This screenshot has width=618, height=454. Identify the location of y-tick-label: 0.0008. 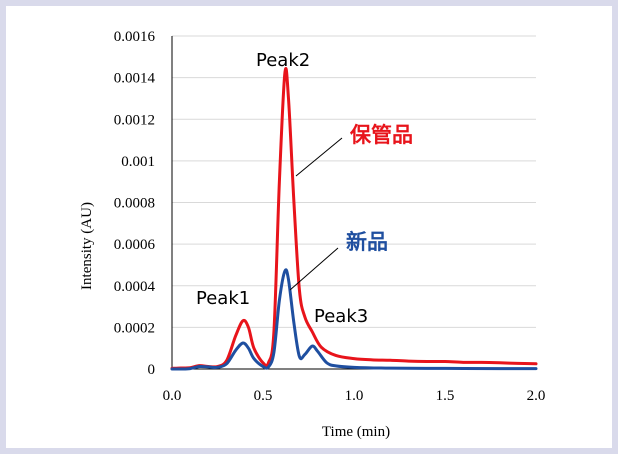
(134, 204).